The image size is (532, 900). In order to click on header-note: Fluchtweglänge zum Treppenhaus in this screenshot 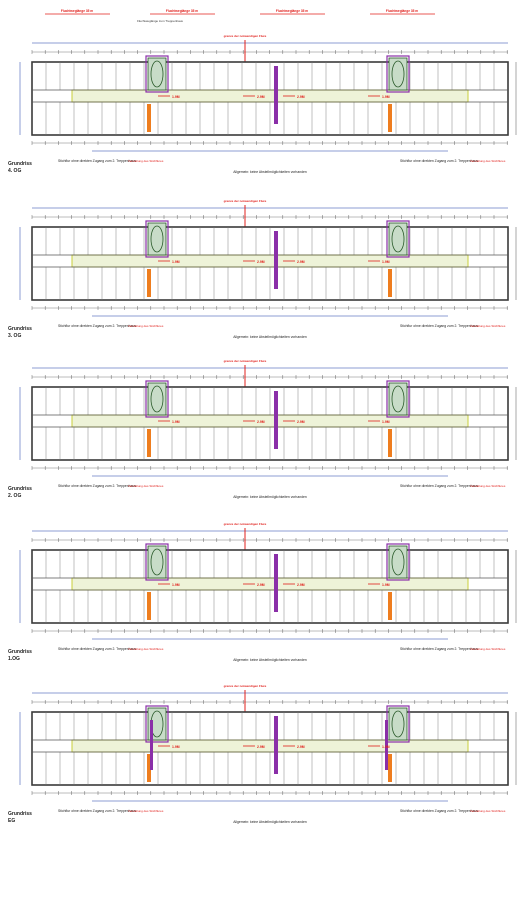, I will do `click(160, 21)`.